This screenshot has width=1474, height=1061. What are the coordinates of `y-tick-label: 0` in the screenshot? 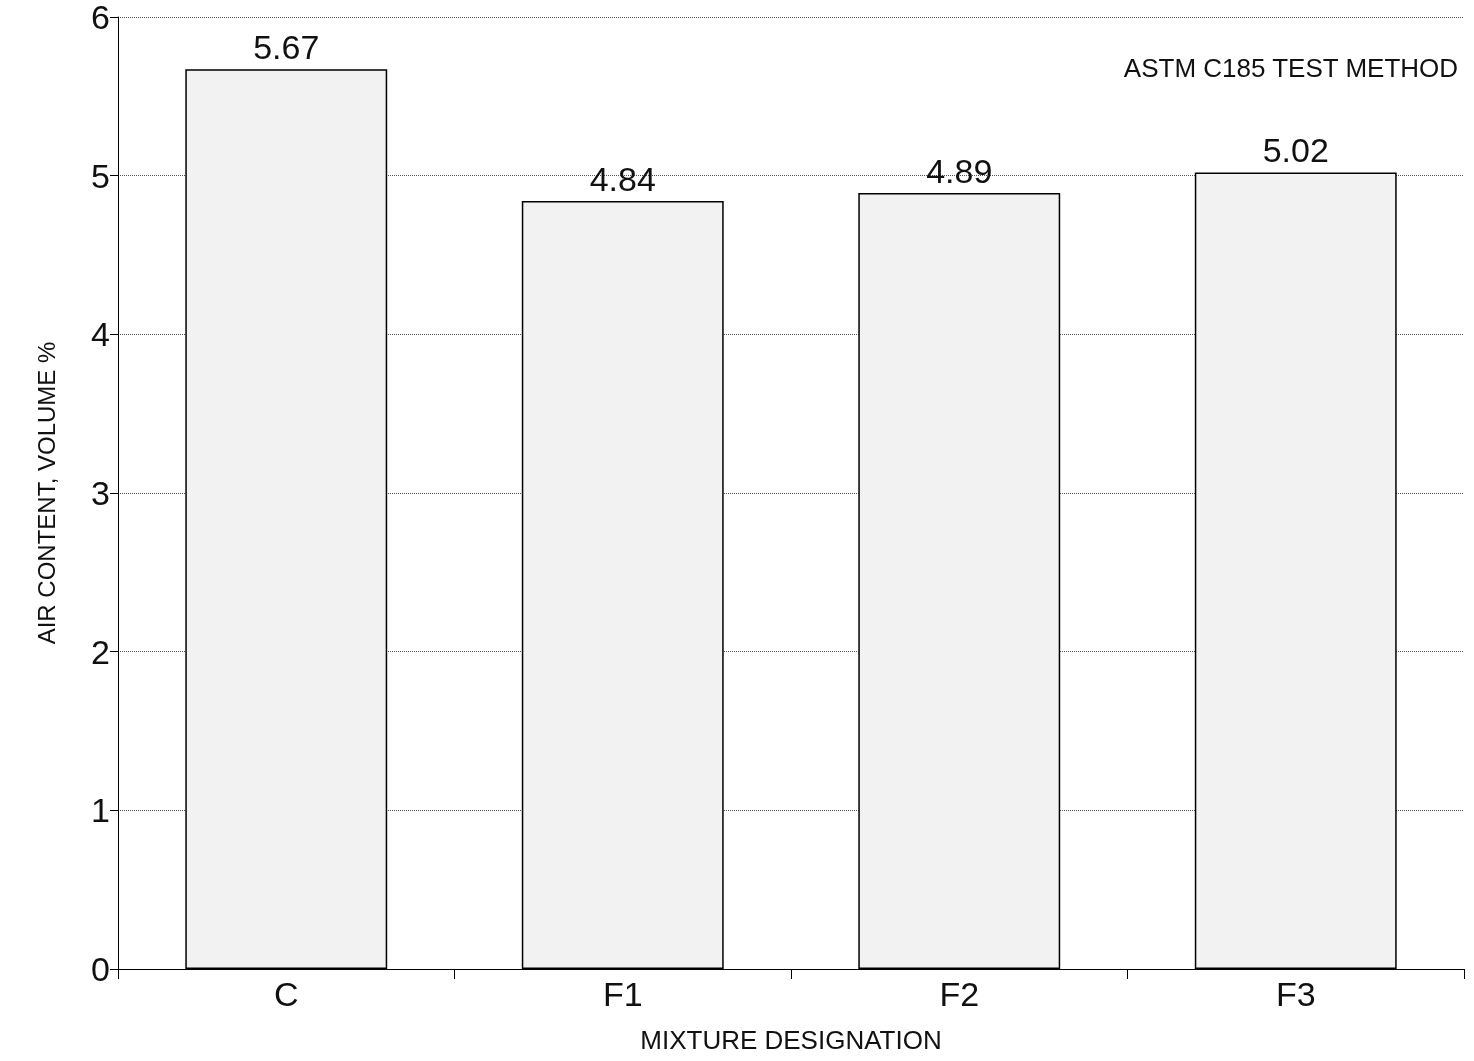 It's located at (100, 969).